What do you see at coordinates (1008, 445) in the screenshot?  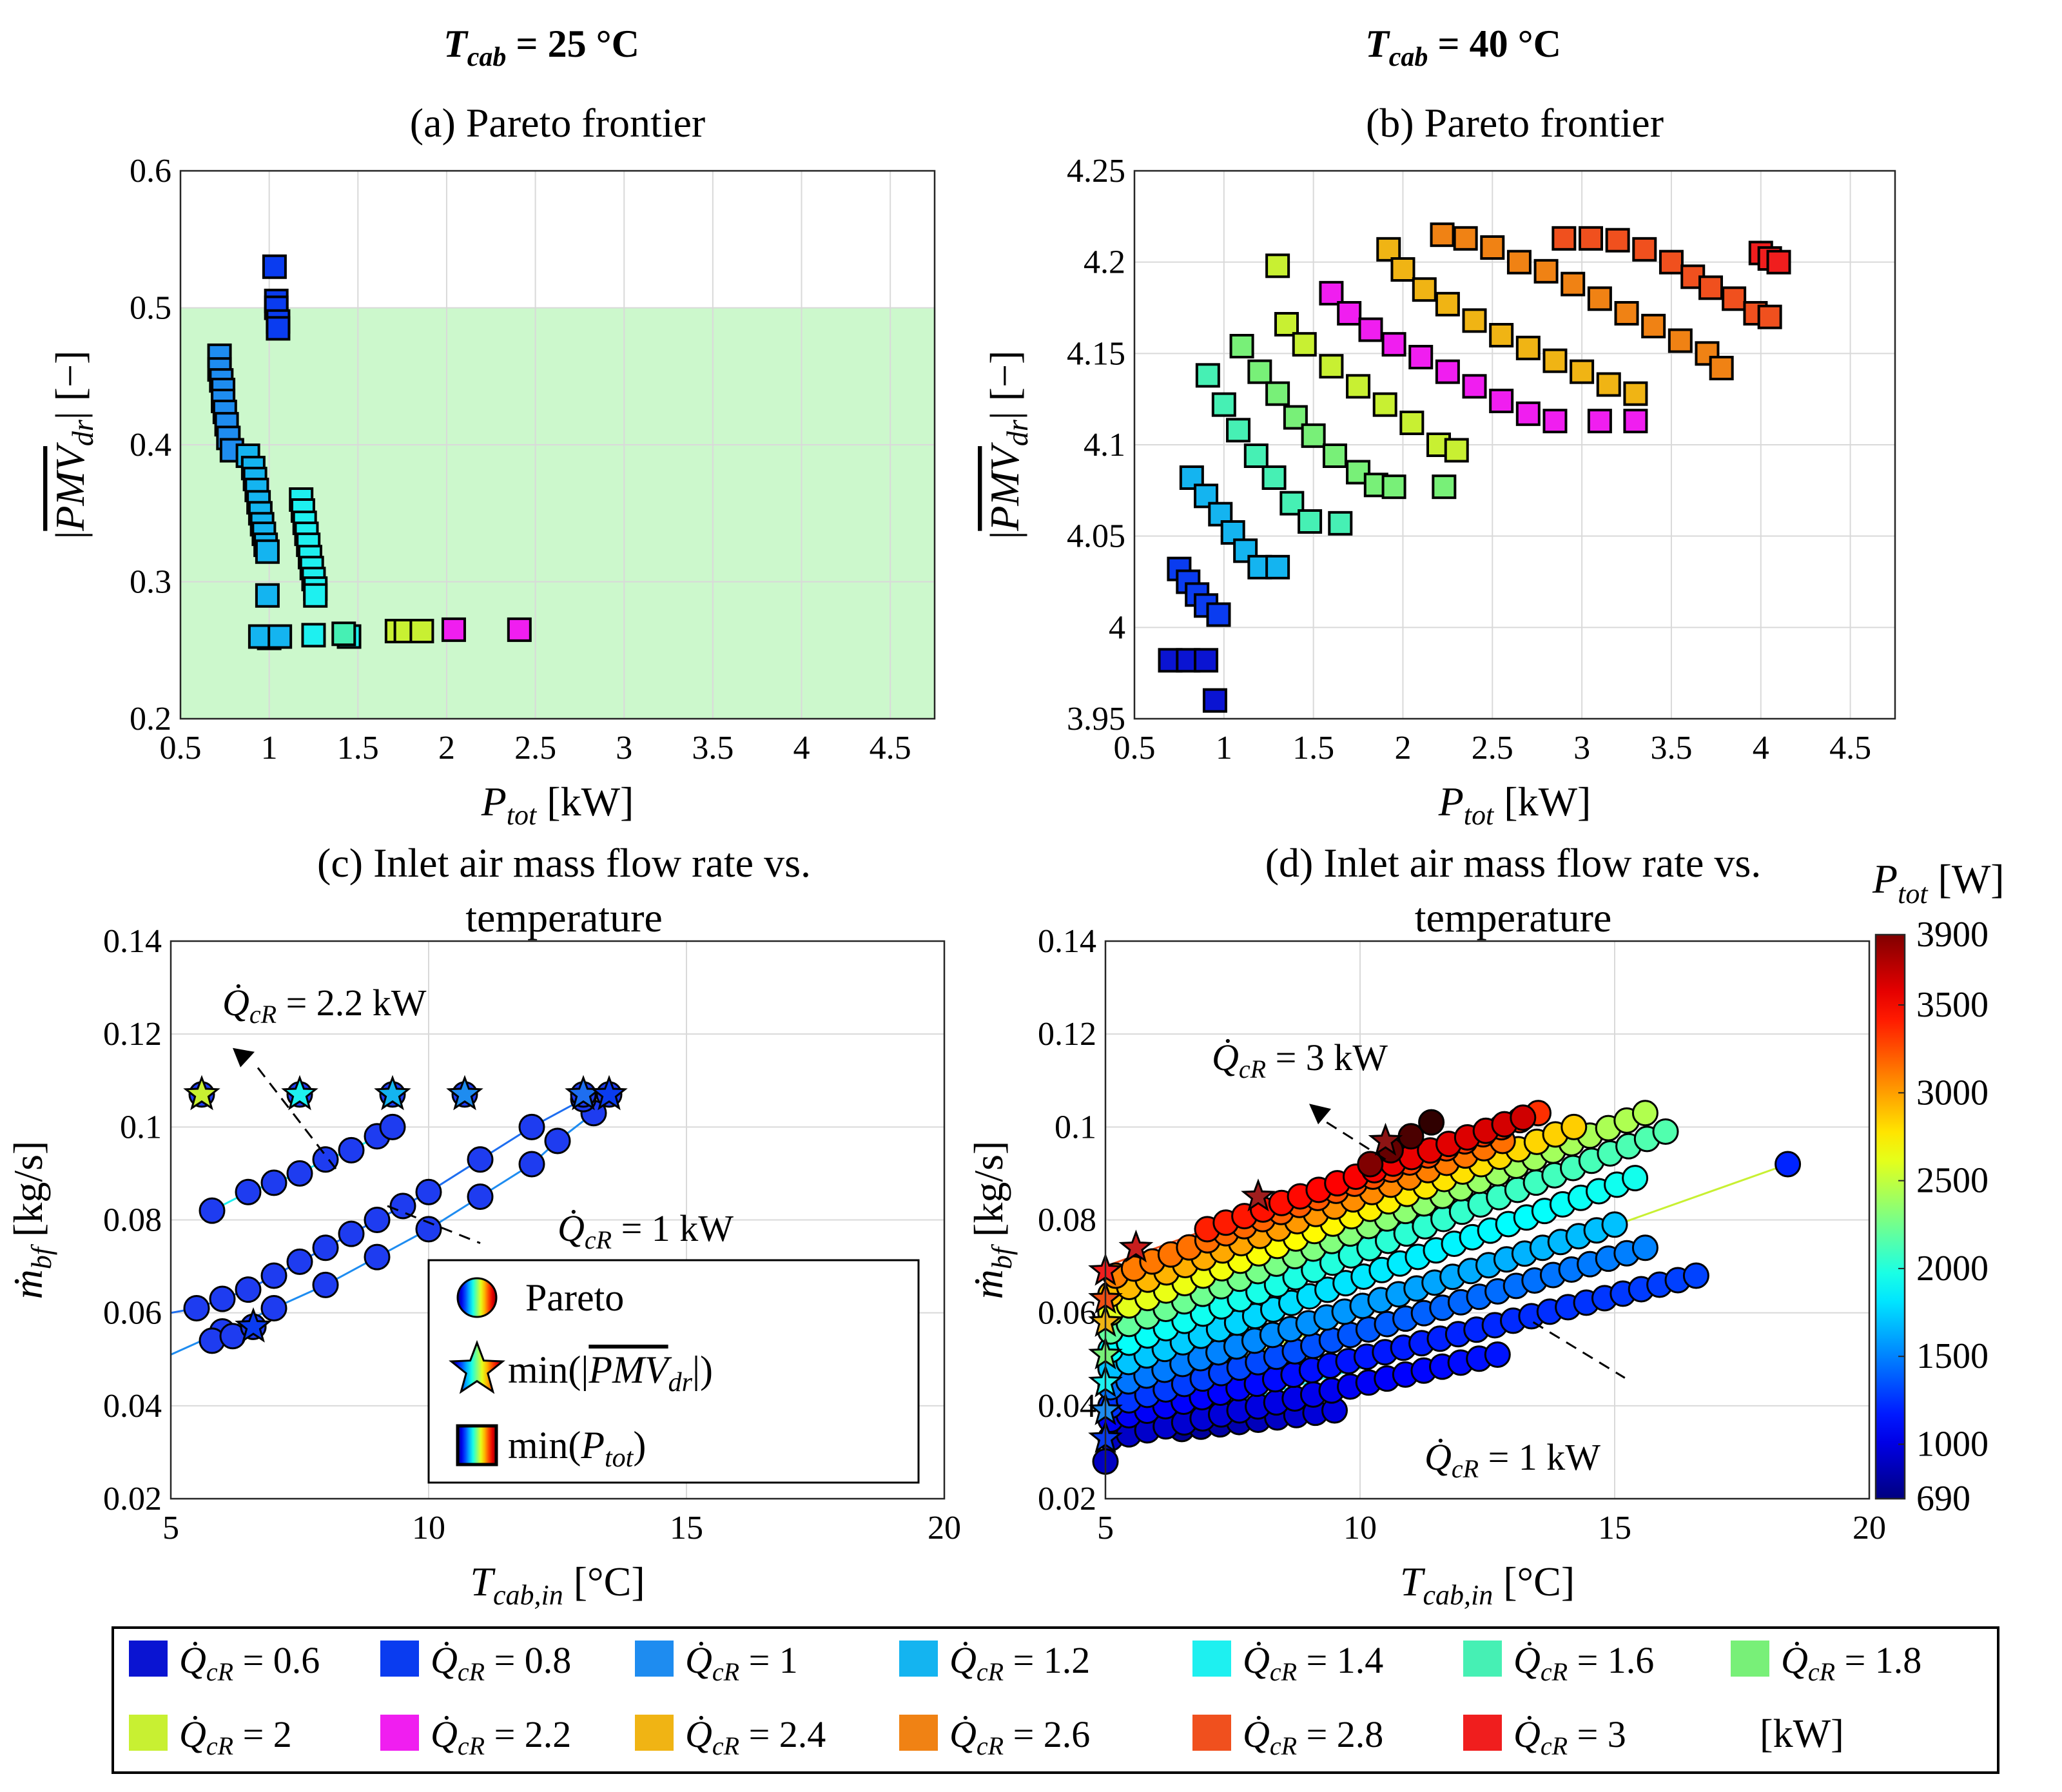 I see `y-axis-label: |PMVdr| [−]` at bounding box center [1008, 445].